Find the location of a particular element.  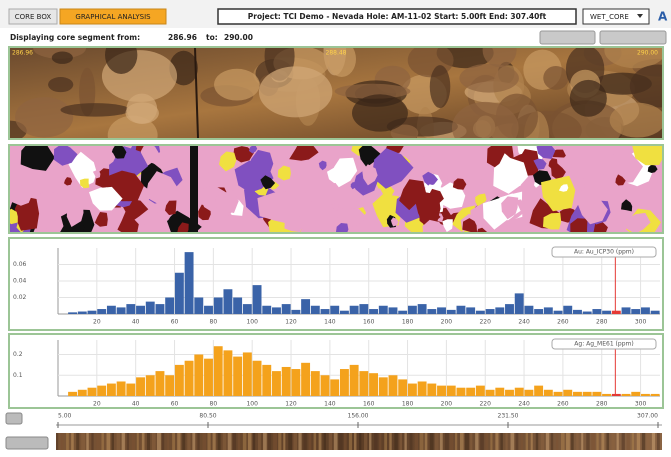

legend-label: Ag: Ag_ME61 (ppm) is located at coordinates (603, 344).